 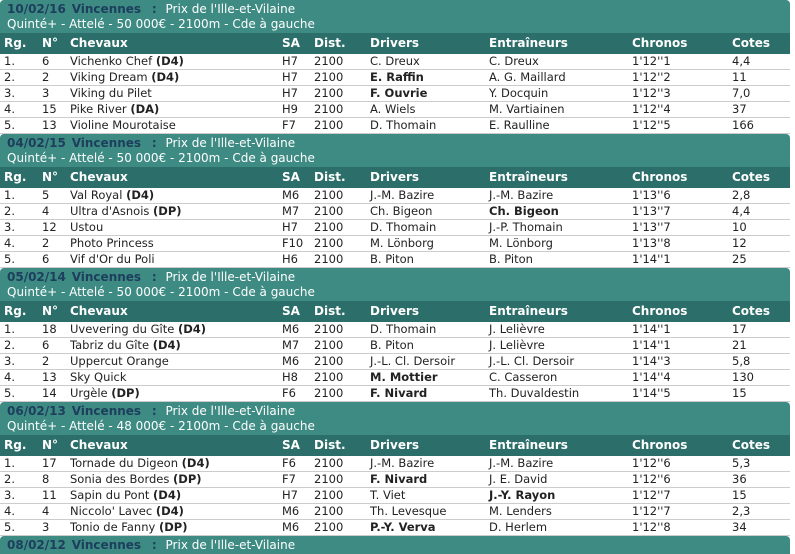 I want to click on horse-name: Vichenko Chef, so click(x=111, y=61).